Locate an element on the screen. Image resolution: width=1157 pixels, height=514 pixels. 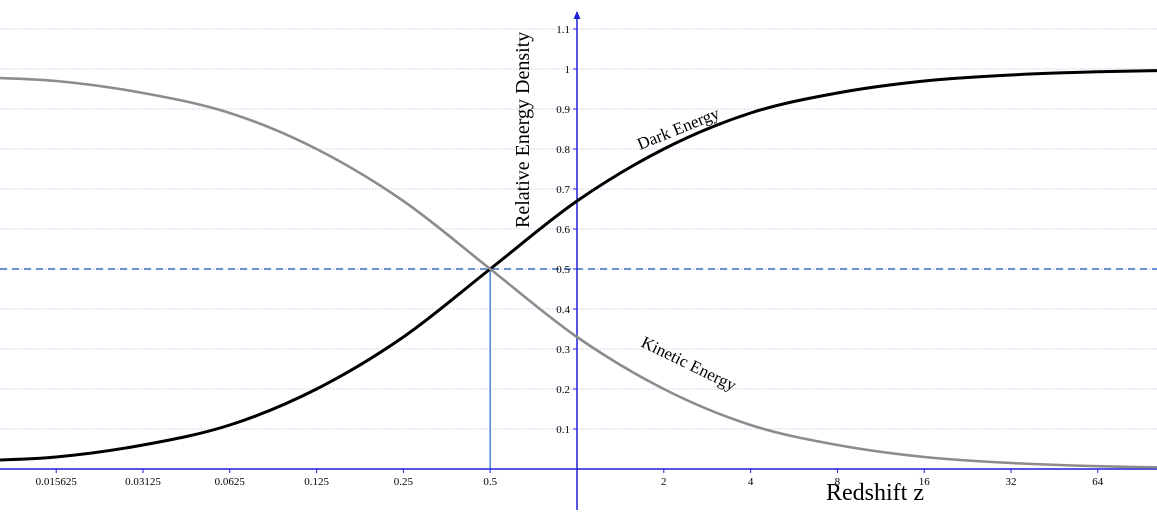
y-tick-label: 0.3 is located at coordinates (563, 350).